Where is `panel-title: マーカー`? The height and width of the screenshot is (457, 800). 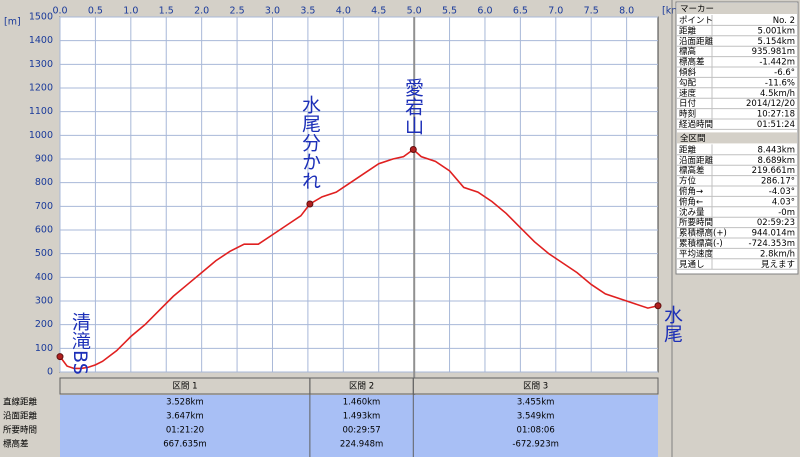
panel-title: マーカー is located at coordinates (697, 10).